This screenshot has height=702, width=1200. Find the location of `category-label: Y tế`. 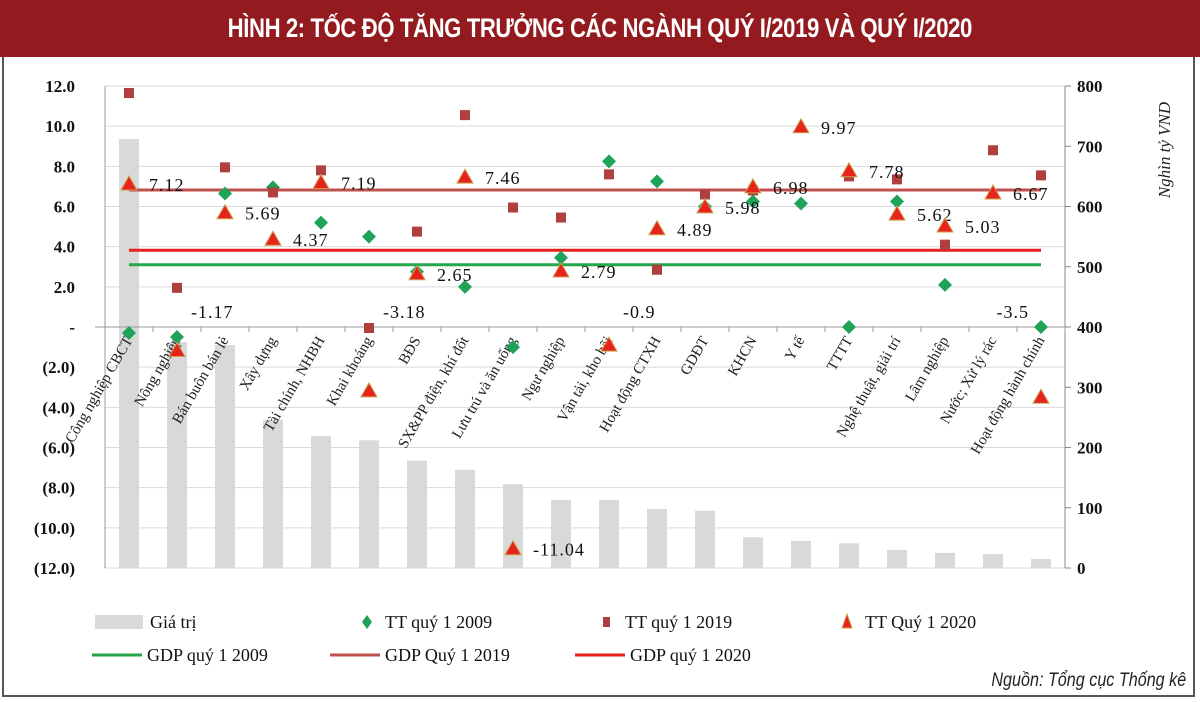

category-label: Y tế is located at coordinates (795, 349).